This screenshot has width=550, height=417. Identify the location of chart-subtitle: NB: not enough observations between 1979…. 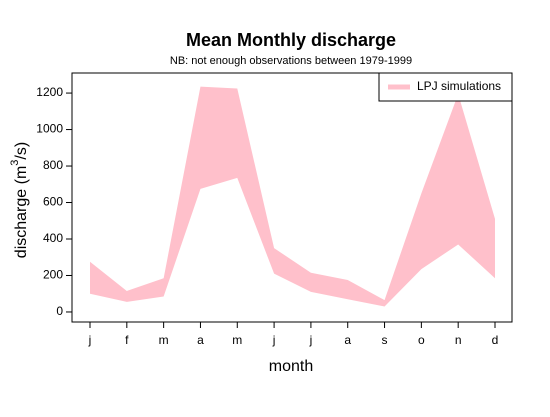
(291, 61).